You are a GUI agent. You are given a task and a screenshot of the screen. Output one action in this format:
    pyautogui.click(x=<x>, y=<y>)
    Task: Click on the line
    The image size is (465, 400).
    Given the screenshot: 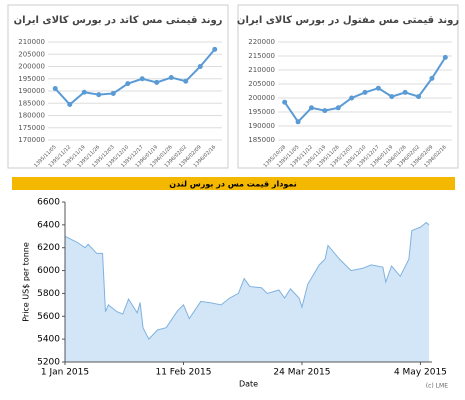 What is the action you would take?
    pyautogui.click(x=135, y=77)
    